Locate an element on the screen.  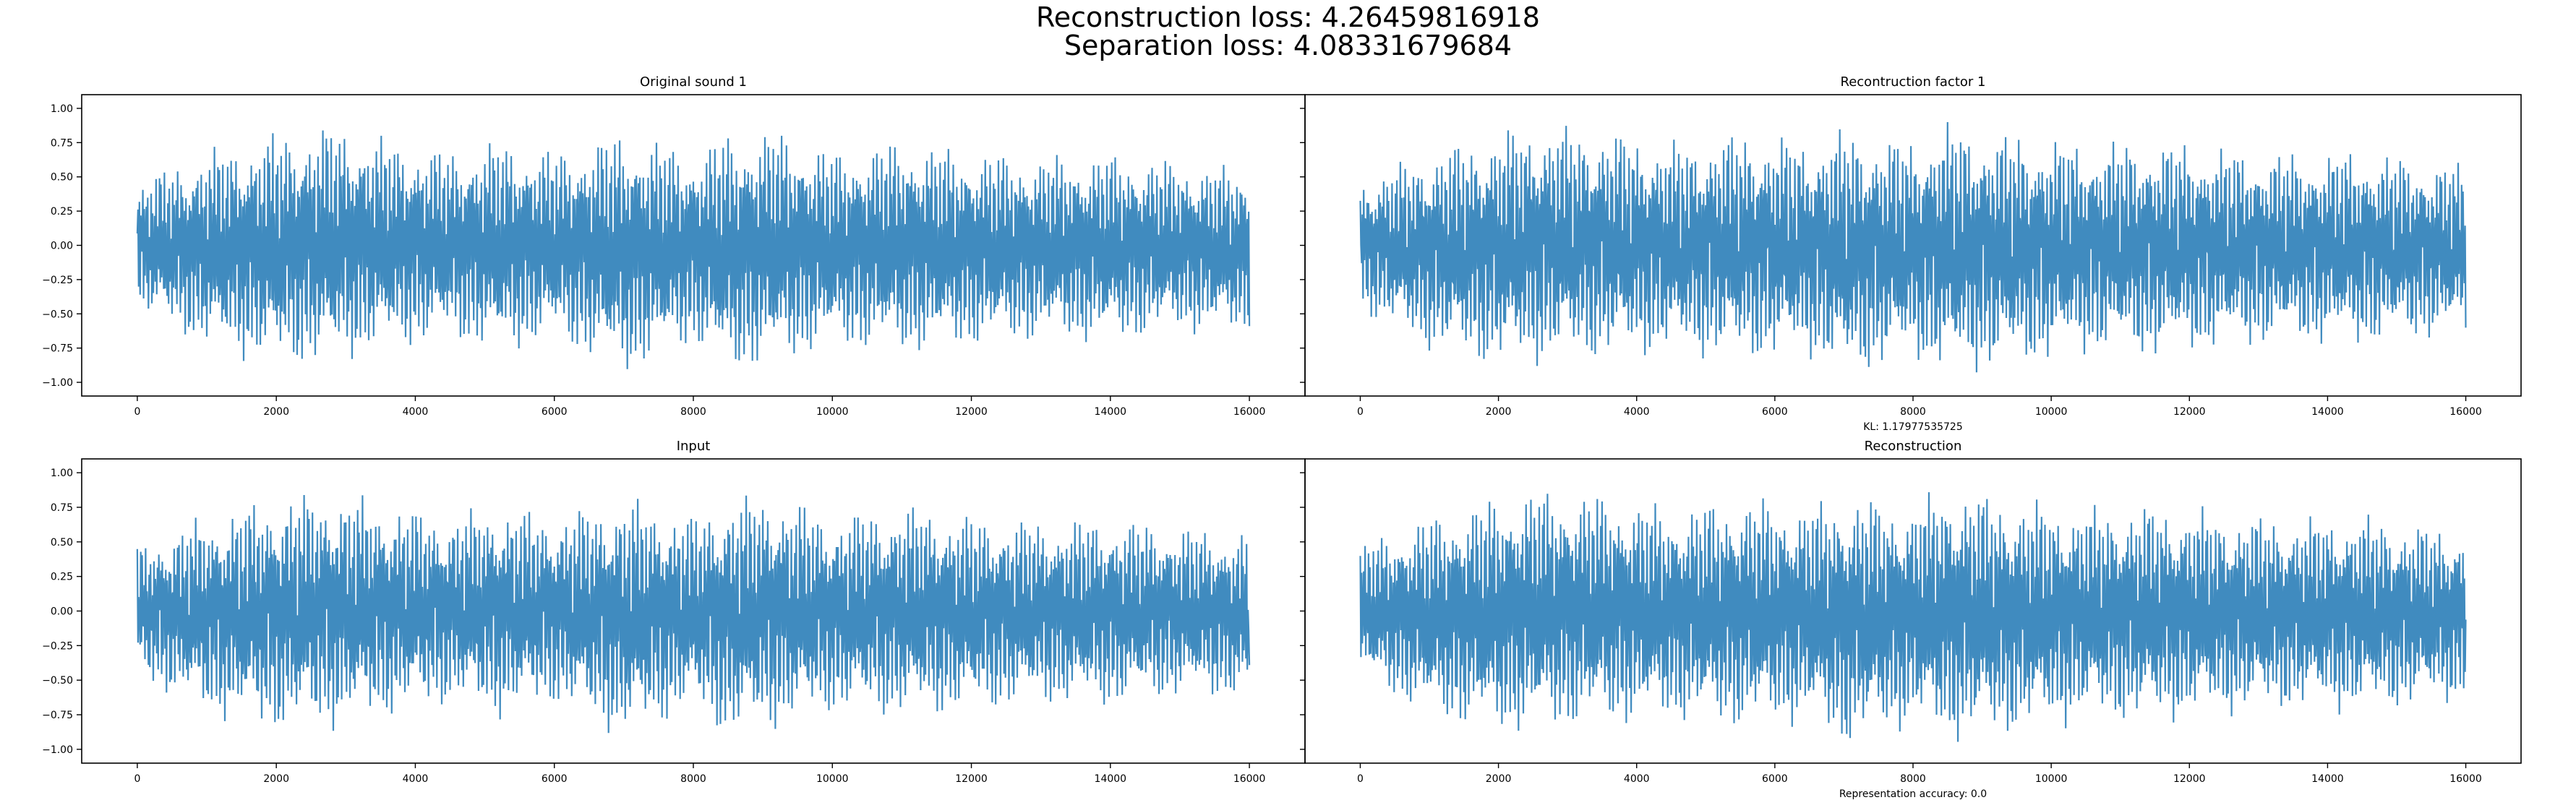
subplot-title: Recontruction factor 1 is located at coordinates (1913, 82).